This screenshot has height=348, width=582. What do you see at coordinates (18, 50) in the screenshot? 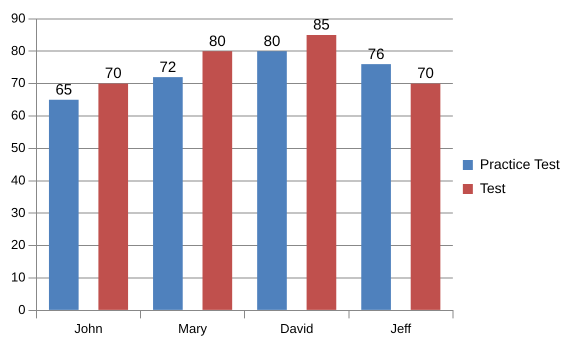
I see `y-tick-label: 80` at bounding box center [18, 50].